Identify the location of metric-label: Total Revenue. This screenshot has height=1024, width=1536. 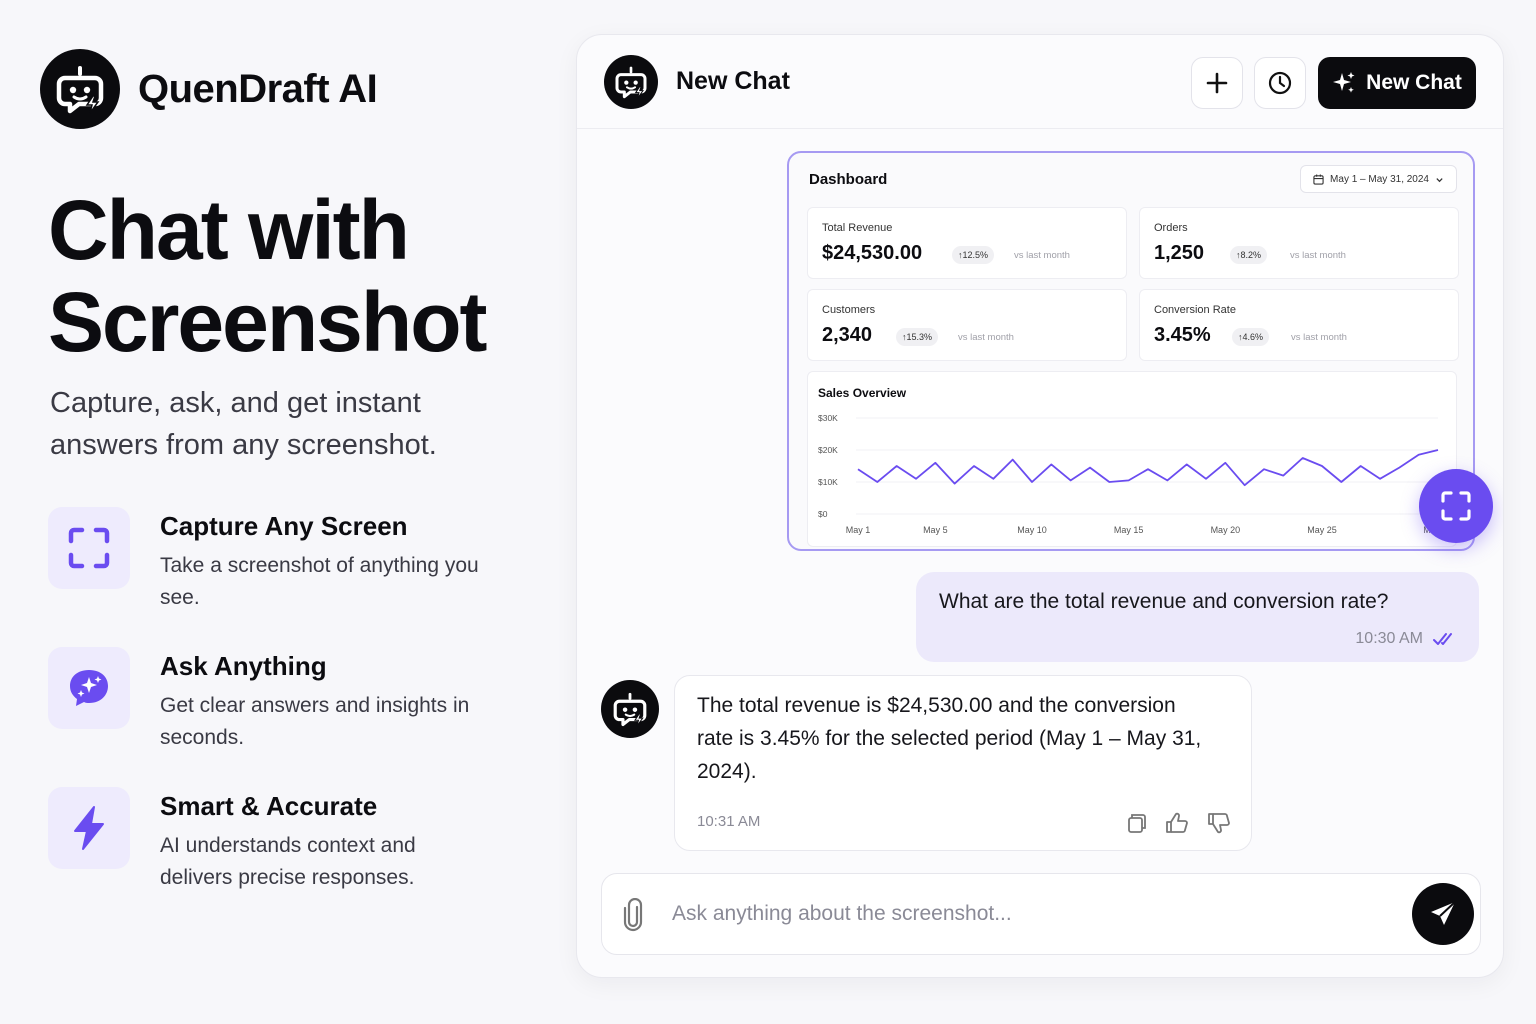
(857, 228).